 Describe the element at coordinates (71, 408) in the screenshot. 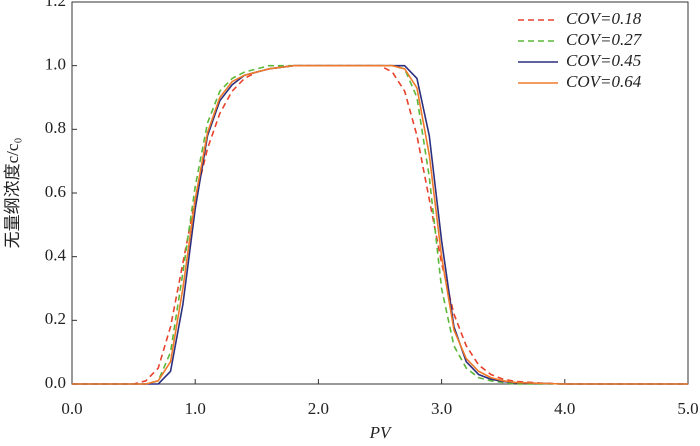

I see `x-tick-label: 0.0` at that location.